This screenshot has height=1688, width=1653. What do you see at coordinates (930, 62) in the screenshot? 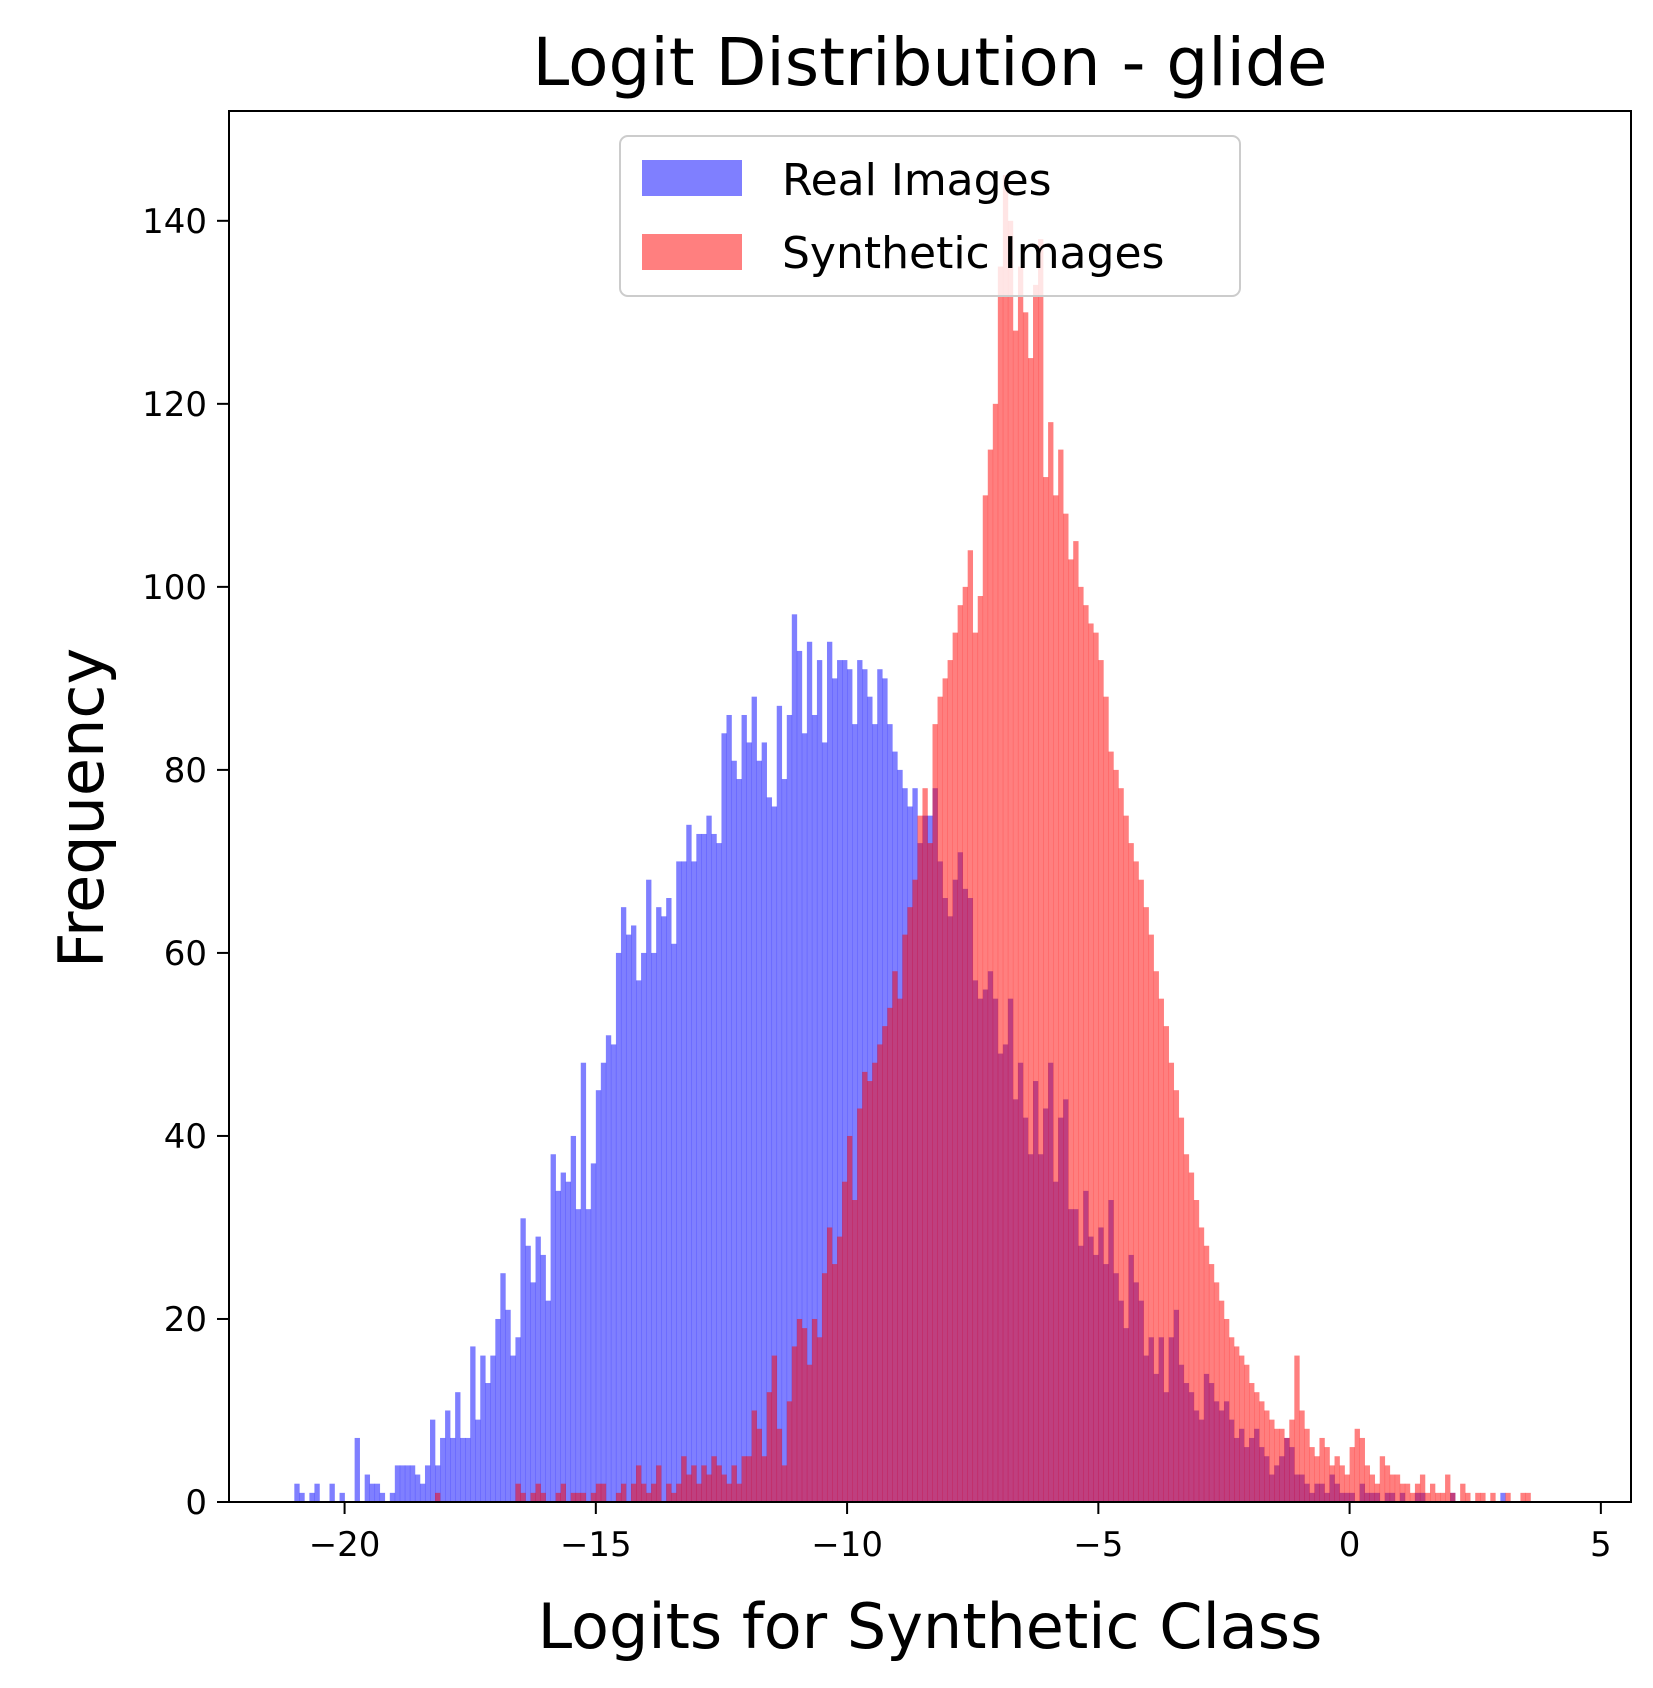
I see `chart-title: Logit Distribution - glide` at bounding box center [930, 62].